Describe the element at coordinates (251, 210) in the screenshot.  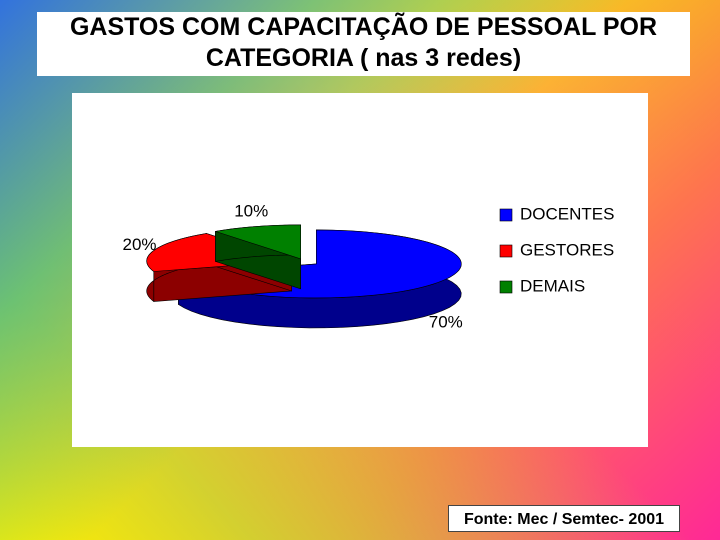
I see `data-label: 10%` at that location.